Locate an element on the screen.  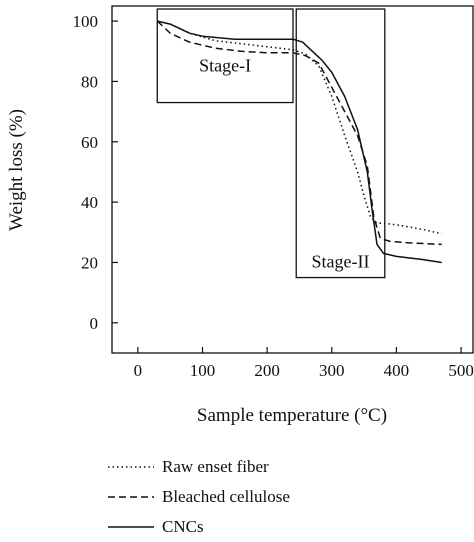
y-tick-label: 20 is located at coordinates (89, 262).